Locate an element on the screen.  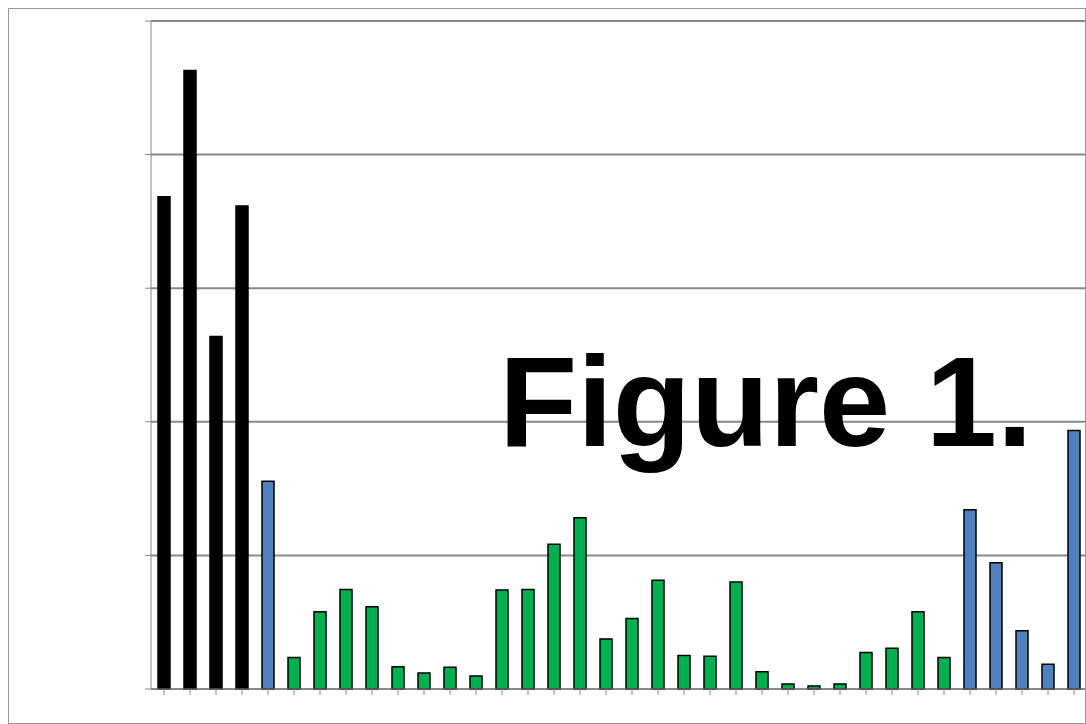
text: Figure 1. is located at coordinates (766, 402).